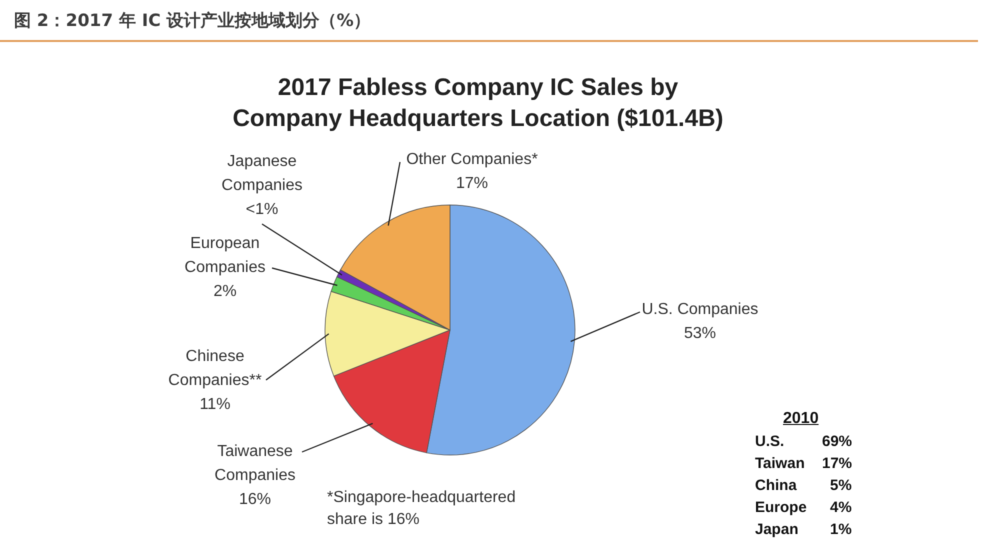 The image size is (983, 551). I want to click on chart-subtitle: 2017 Fabless Company IC Sales by Company Headquarters Location ($101.4B), so click(478, 103).